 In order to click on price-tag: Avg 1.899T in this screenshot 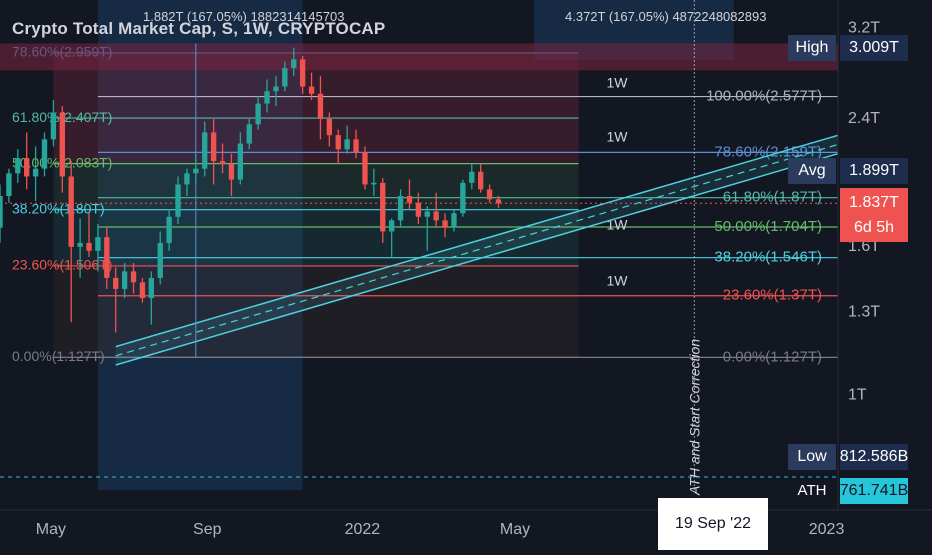, I will do `click(848, 171)`.